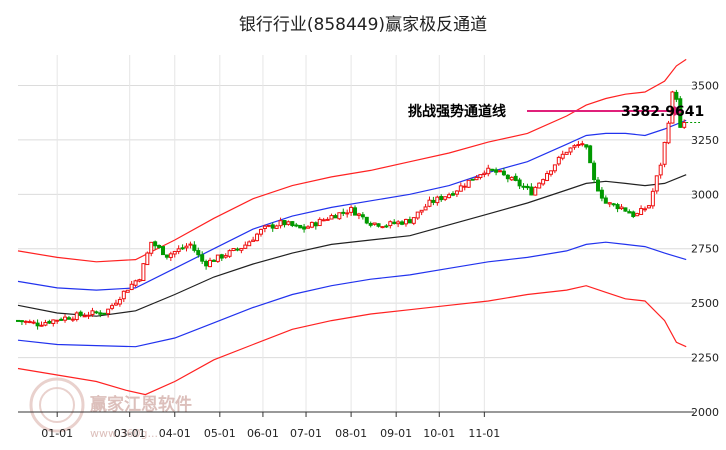  What do you see at coordinates (439, 433) in the screenshot?
I see `x-tick-label: 10-01` at bounding box center [439, 433].